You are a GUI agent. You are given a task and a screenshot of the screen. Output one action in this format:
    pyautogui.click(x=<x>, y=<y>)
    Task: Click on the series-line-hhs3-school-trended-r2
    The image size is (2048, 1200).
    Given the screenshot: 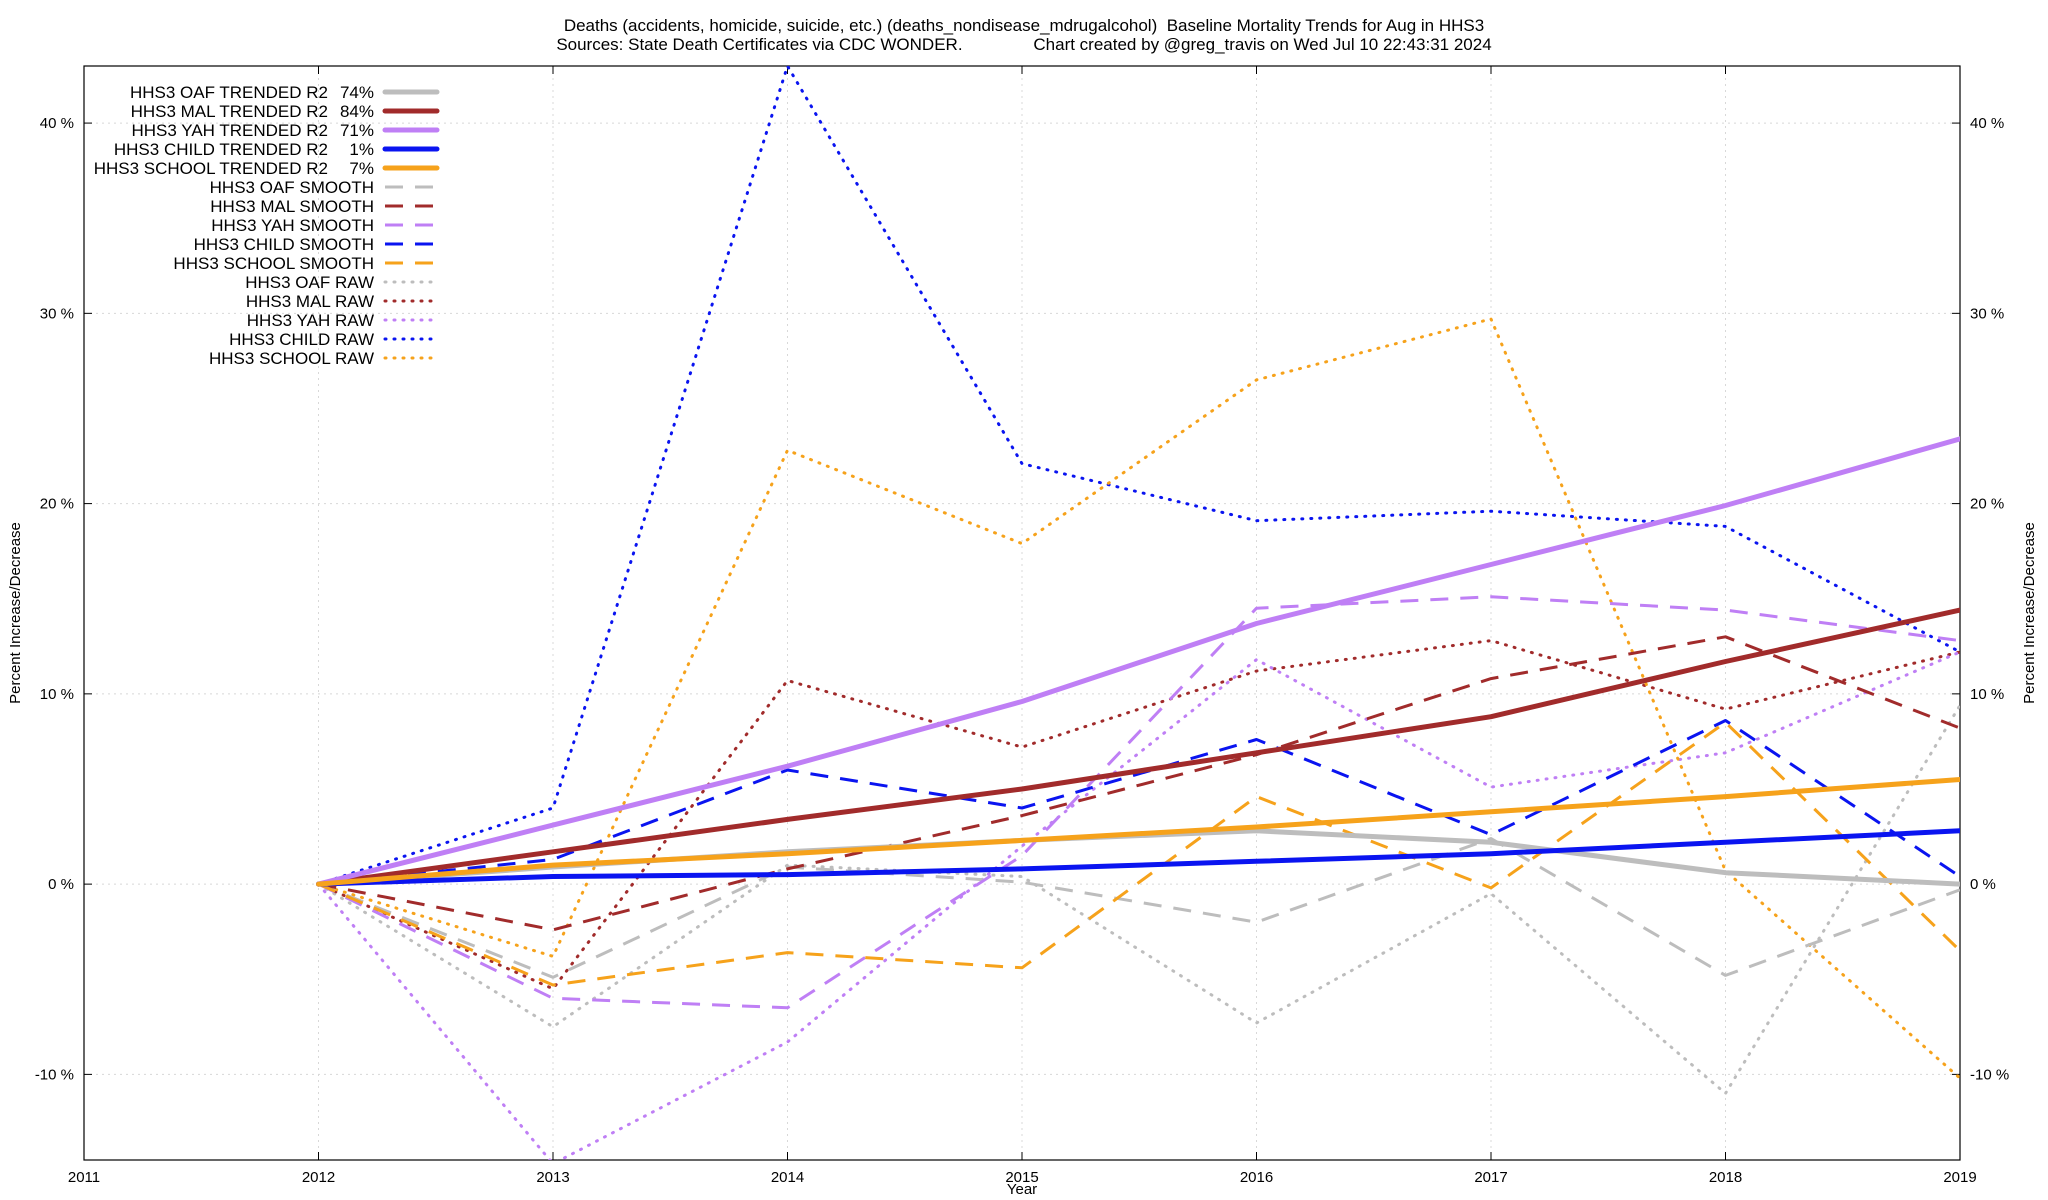 What is the action you would take?
    pyautogui.click(x=1138, y=832)
    